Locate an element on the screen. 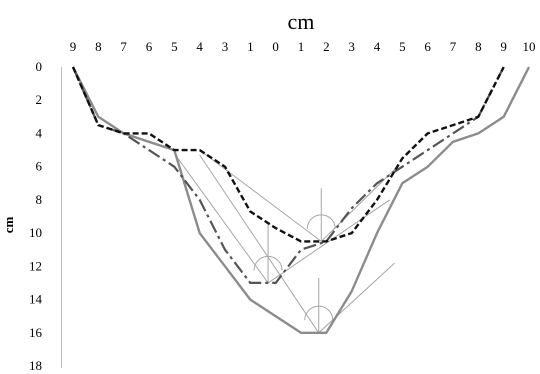  y-tick-label: 2 is located at coordinates (39, 99).